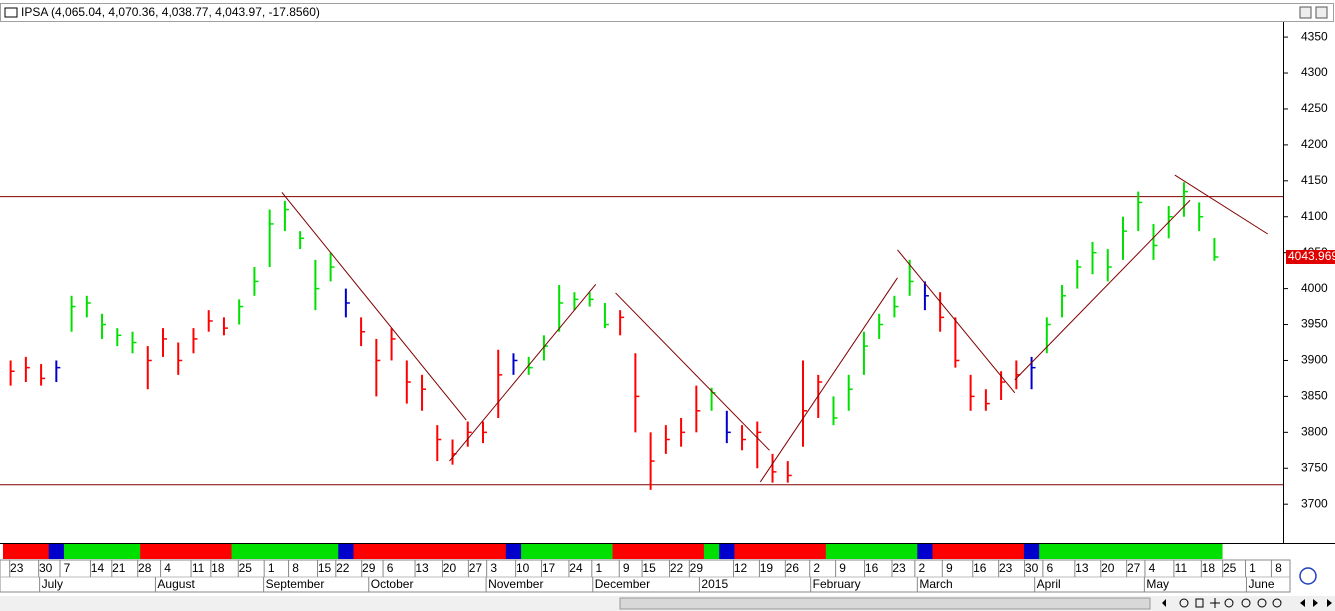 This screenshot has height=611, width=1335. I want to click on month-label: 2015, so click(714, 584).